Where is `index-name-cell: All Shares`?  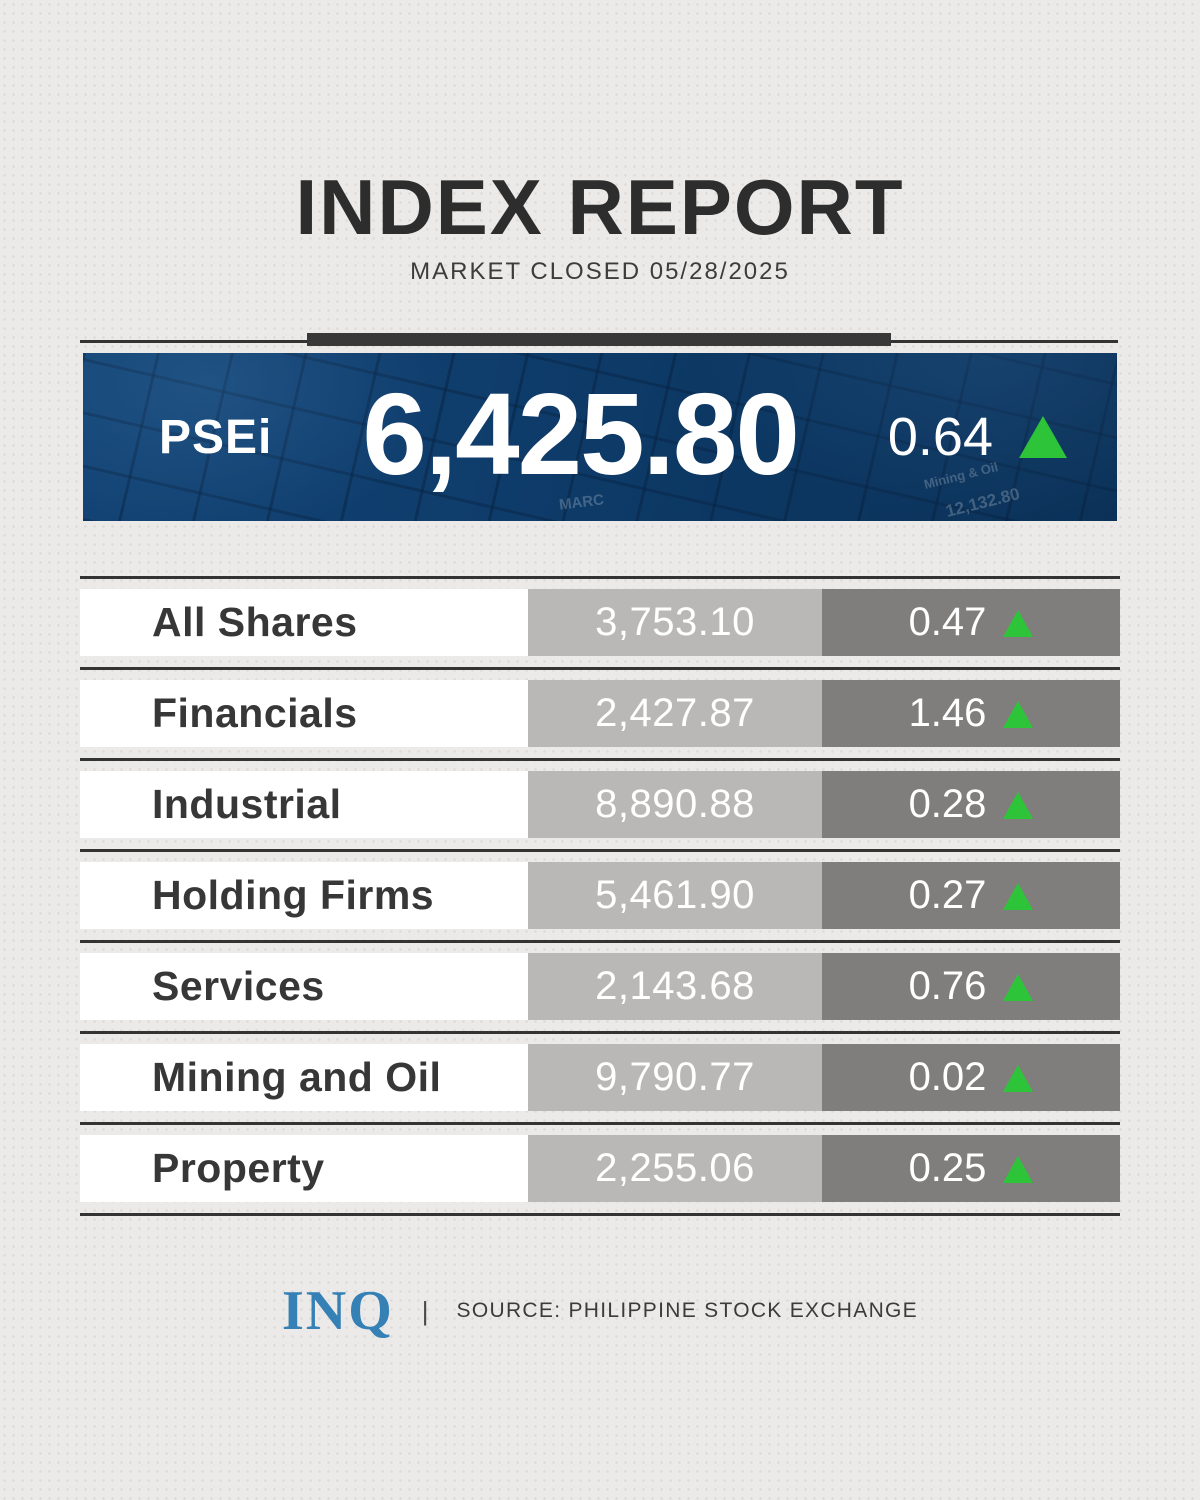
index-name-cell: All Shares is located at coordinates (304, 622).